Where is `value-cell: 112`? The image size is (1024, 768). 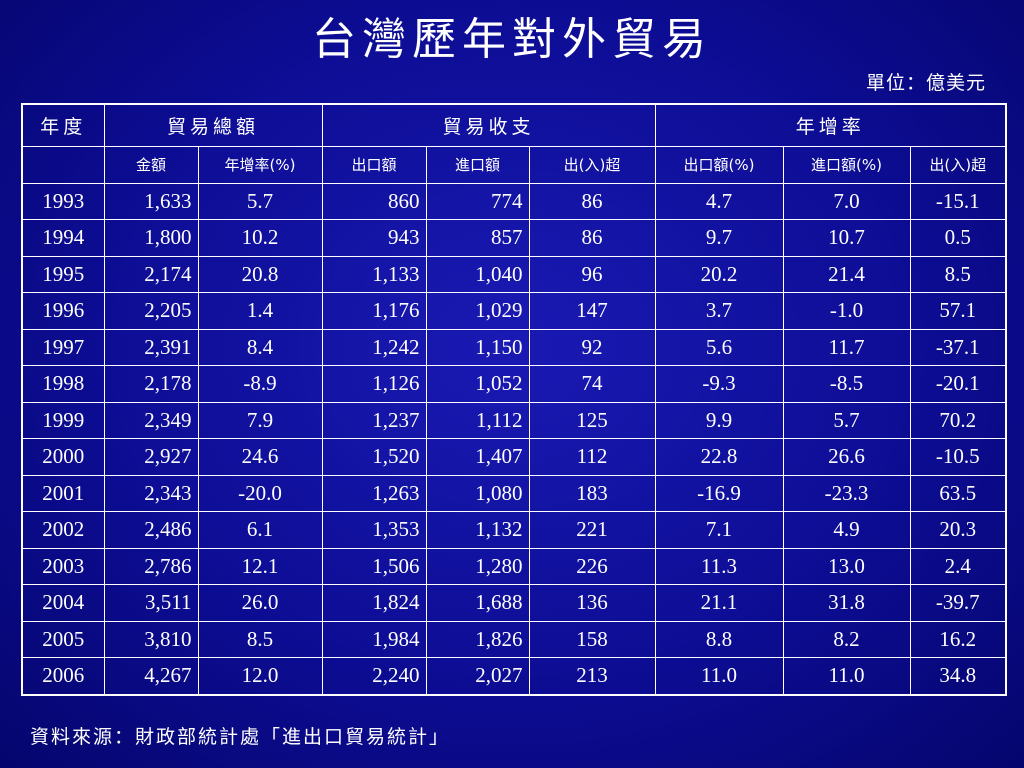 value-cell: 112 is located at coordinates (592, 457).